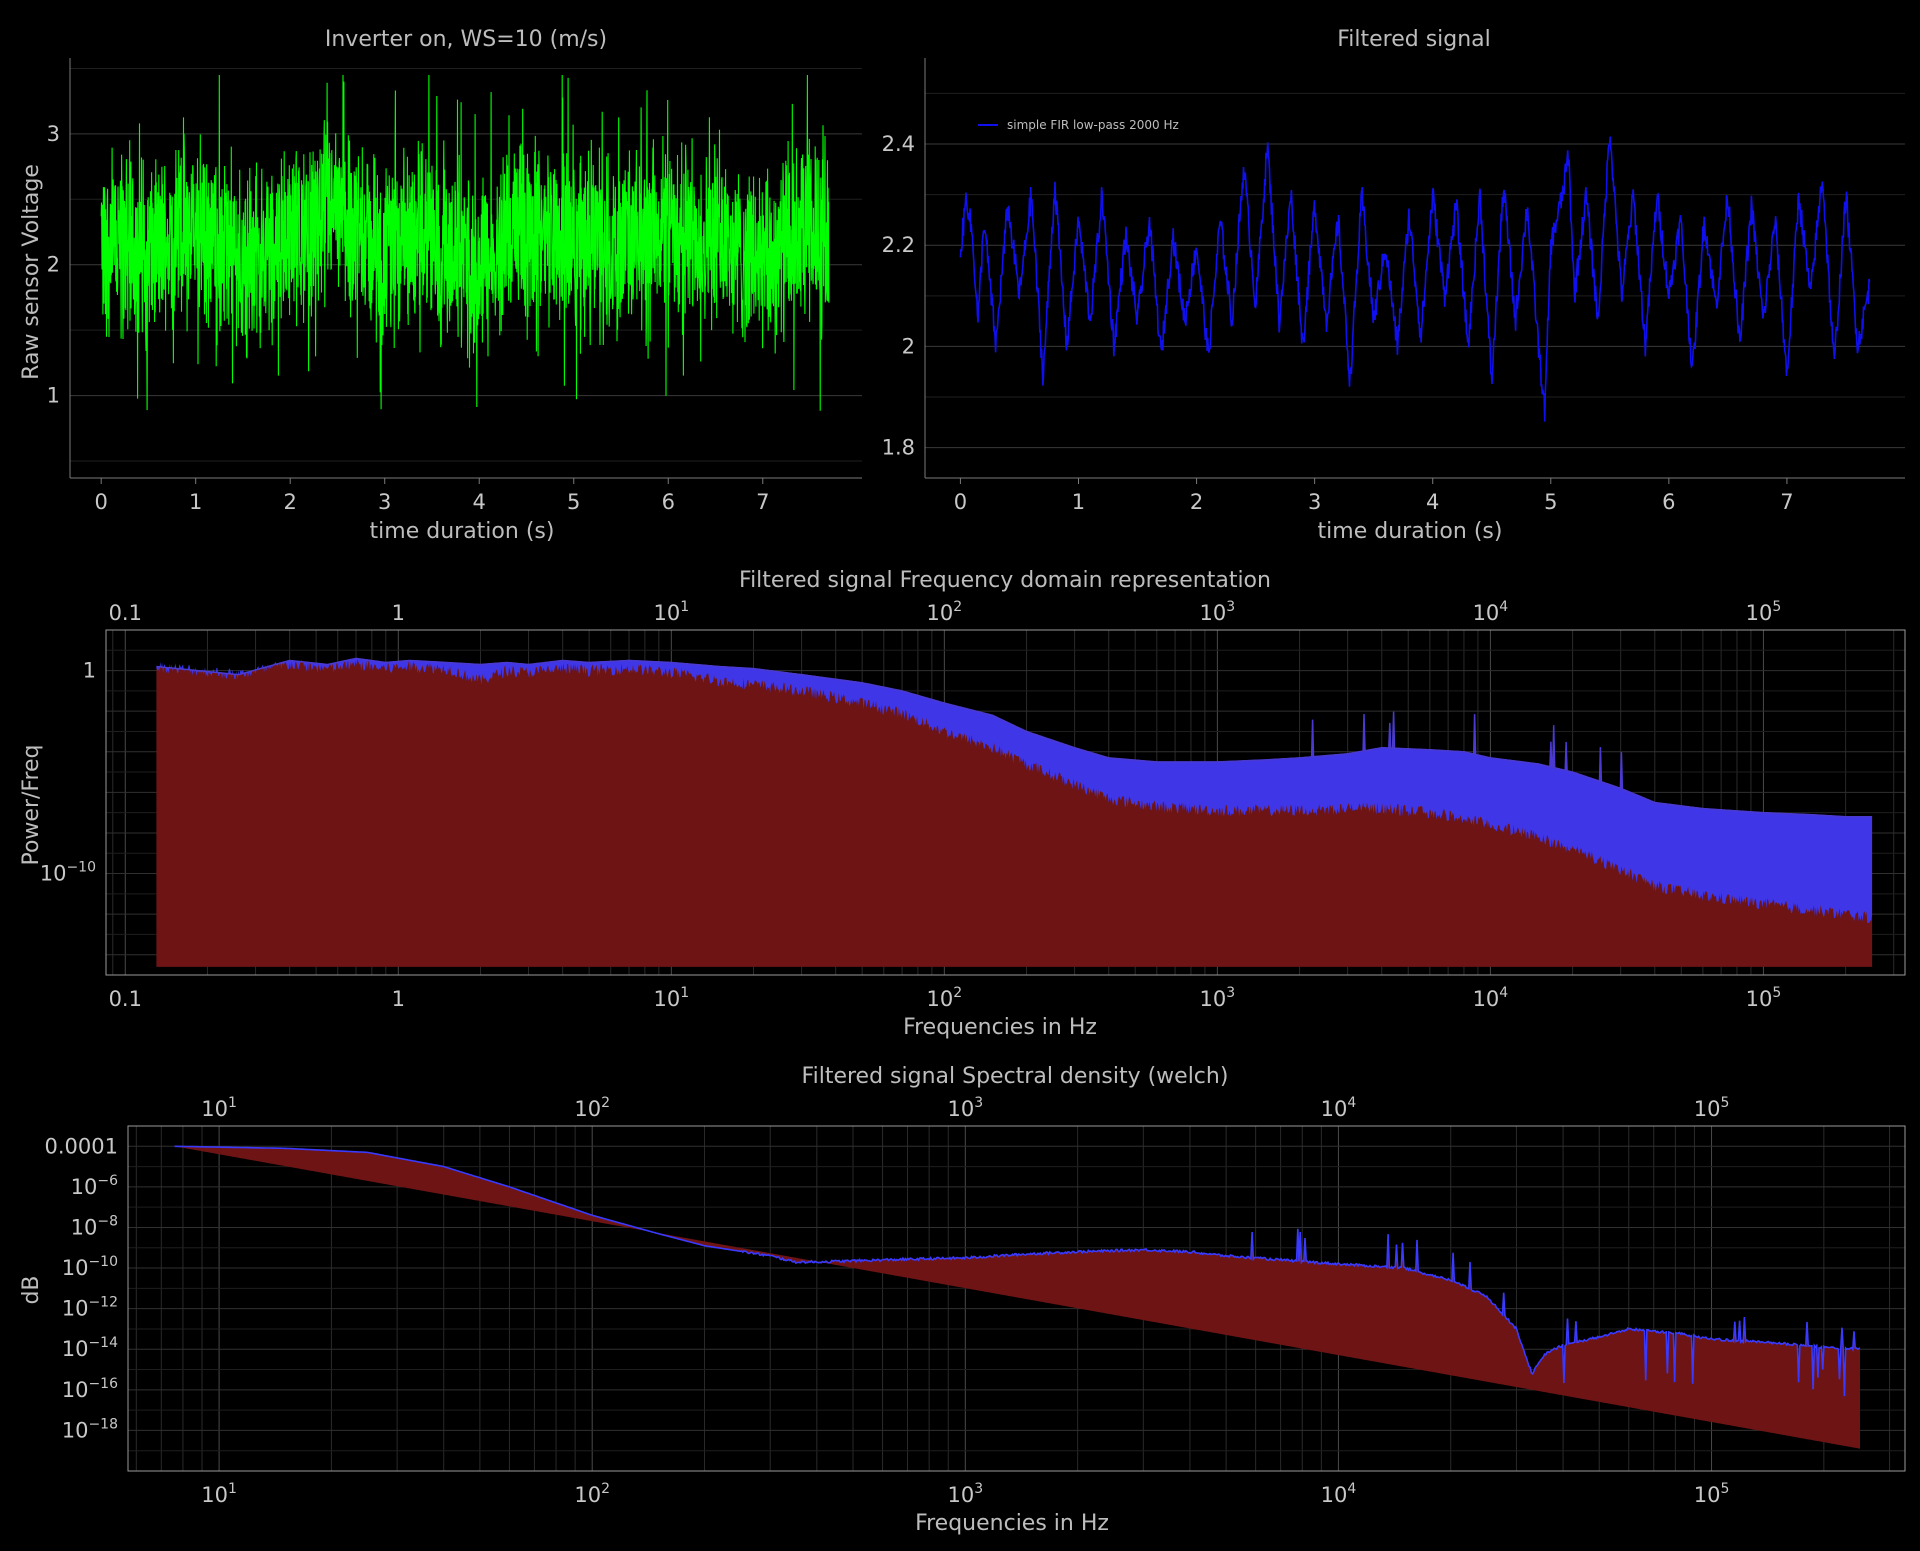 This screenshot has width=1920, height=1551. I want to click on fft-x-tick-label: 10⁵, so click(1764, 998).